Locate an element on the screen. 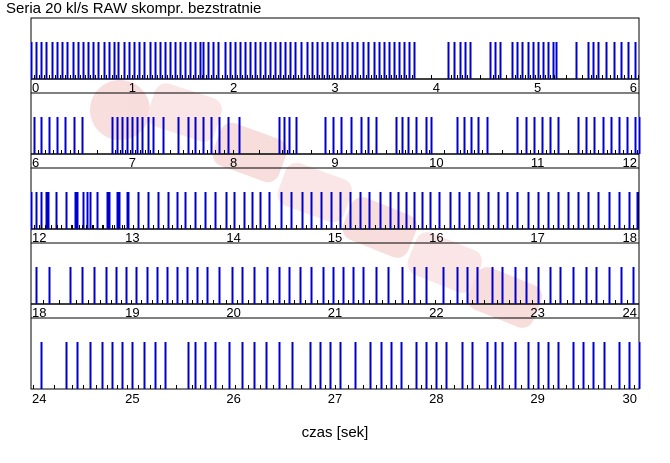 Image resolution: width=670 pixels, height=463 pixels. tick-label: 30 is located at coordinates (630, 398).